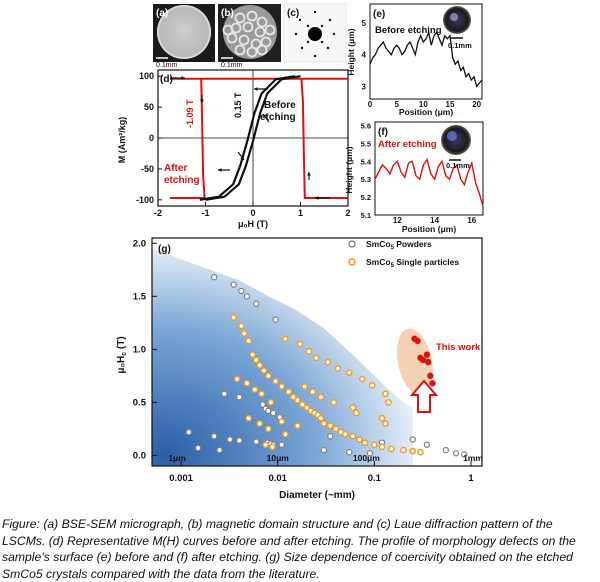  What do you see at coordinates (399, 245) in the screenshot?
I see `legend-powders: SmCo5 Powders` at bounding box center [399, 245].